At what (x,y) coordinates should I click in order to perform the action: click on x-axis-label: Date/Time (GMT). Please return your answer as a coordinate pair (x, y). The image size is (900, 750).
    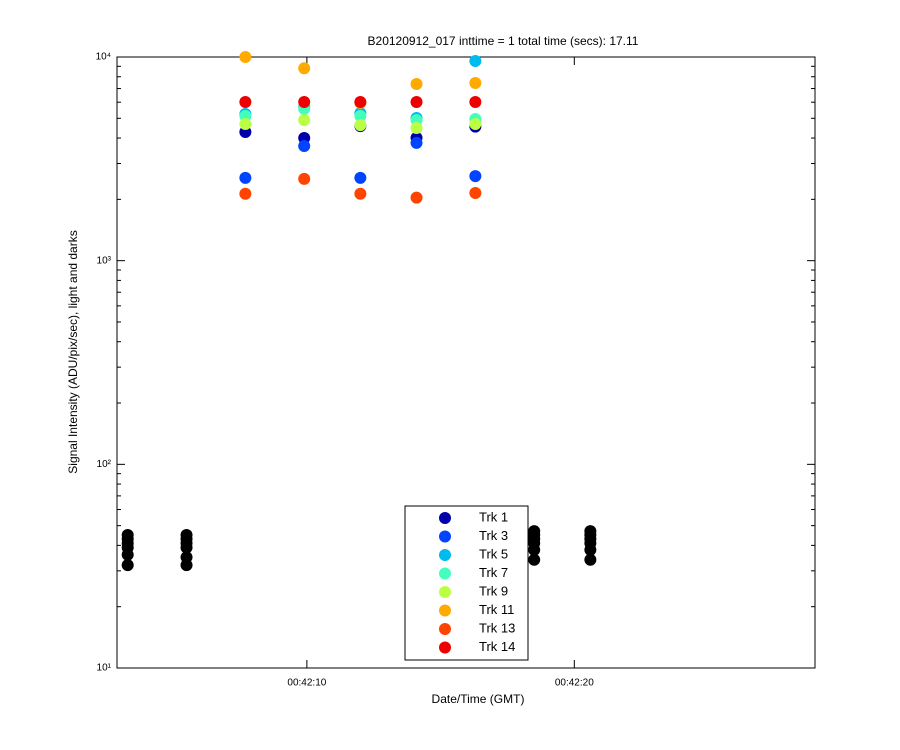
    Looking at the image, I should click on (478, 699).